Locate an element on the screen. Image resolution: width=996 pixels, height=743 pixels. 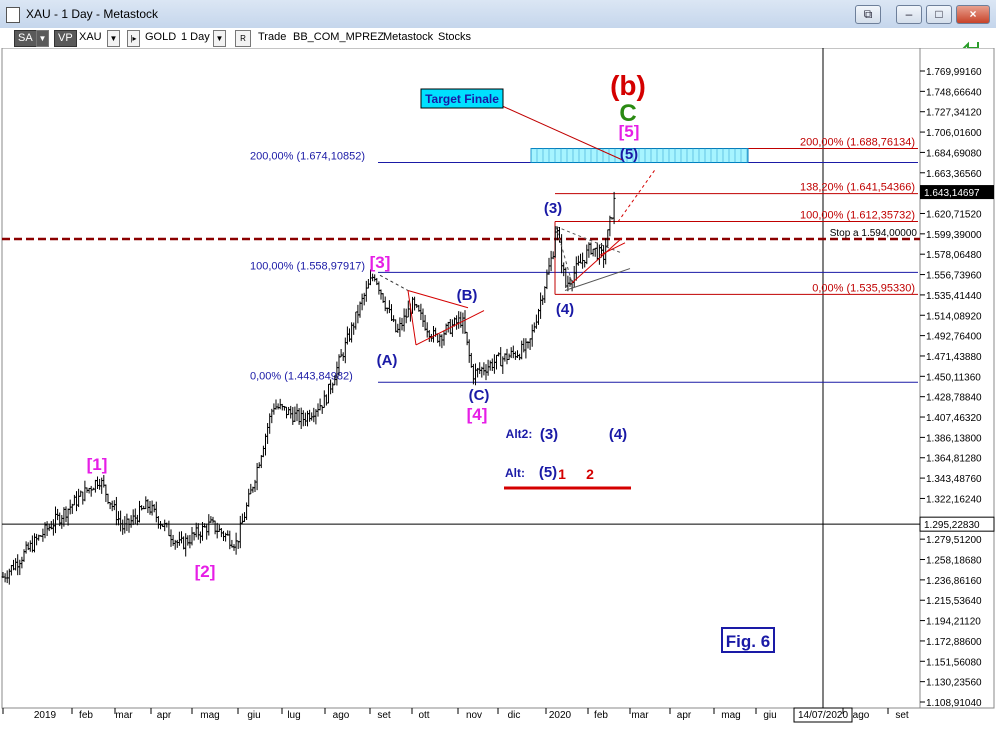
y-tick-label: 1.706,01600 is located at coordinates (954, 133).